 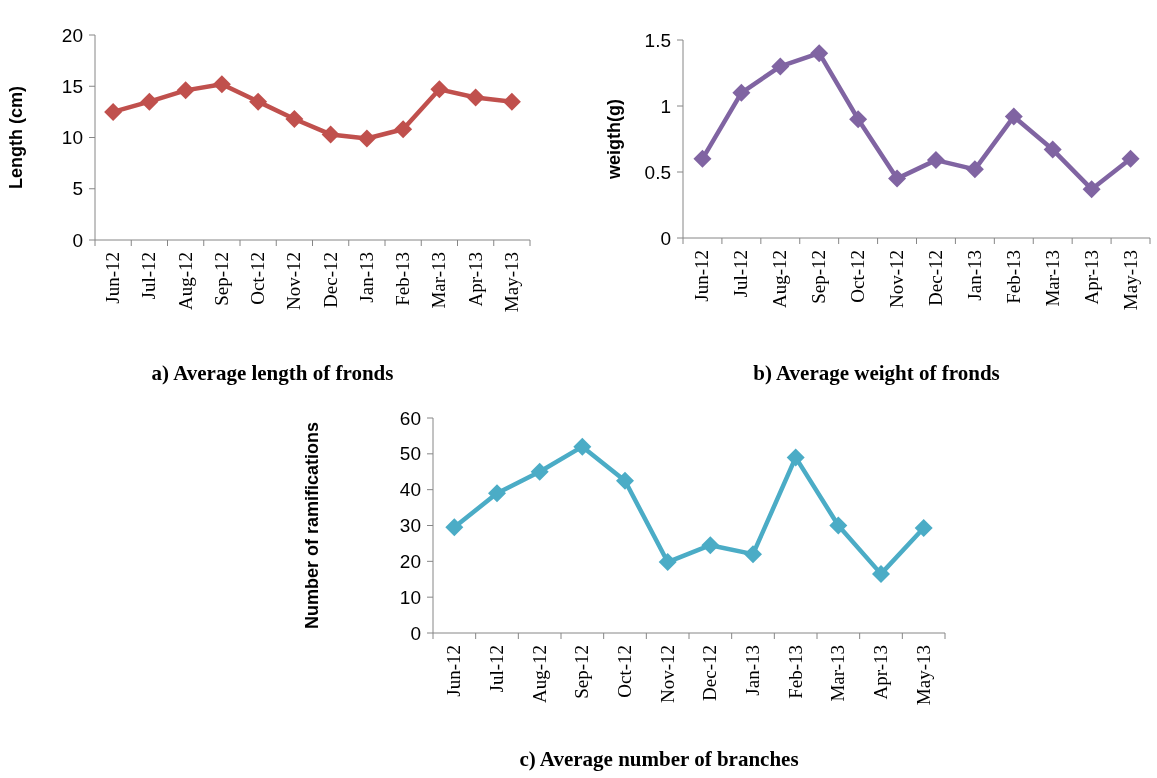 What do you see at coordinates (272, 373) in the screenshot?
I see `text: a) Average length of fronds` at bounding box center [272, 373].